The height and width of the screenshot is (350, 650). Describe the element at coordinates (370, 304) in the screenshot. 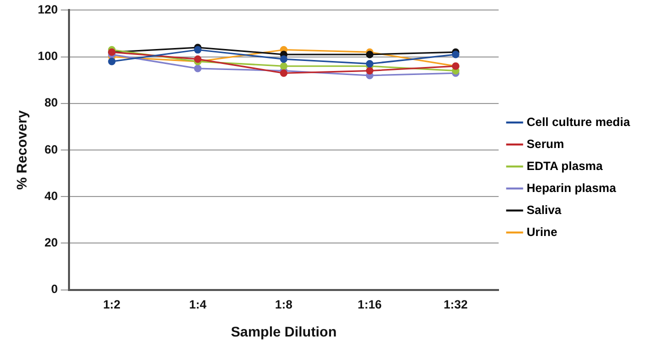

I see `x-tick-label: 1:16` at that location.